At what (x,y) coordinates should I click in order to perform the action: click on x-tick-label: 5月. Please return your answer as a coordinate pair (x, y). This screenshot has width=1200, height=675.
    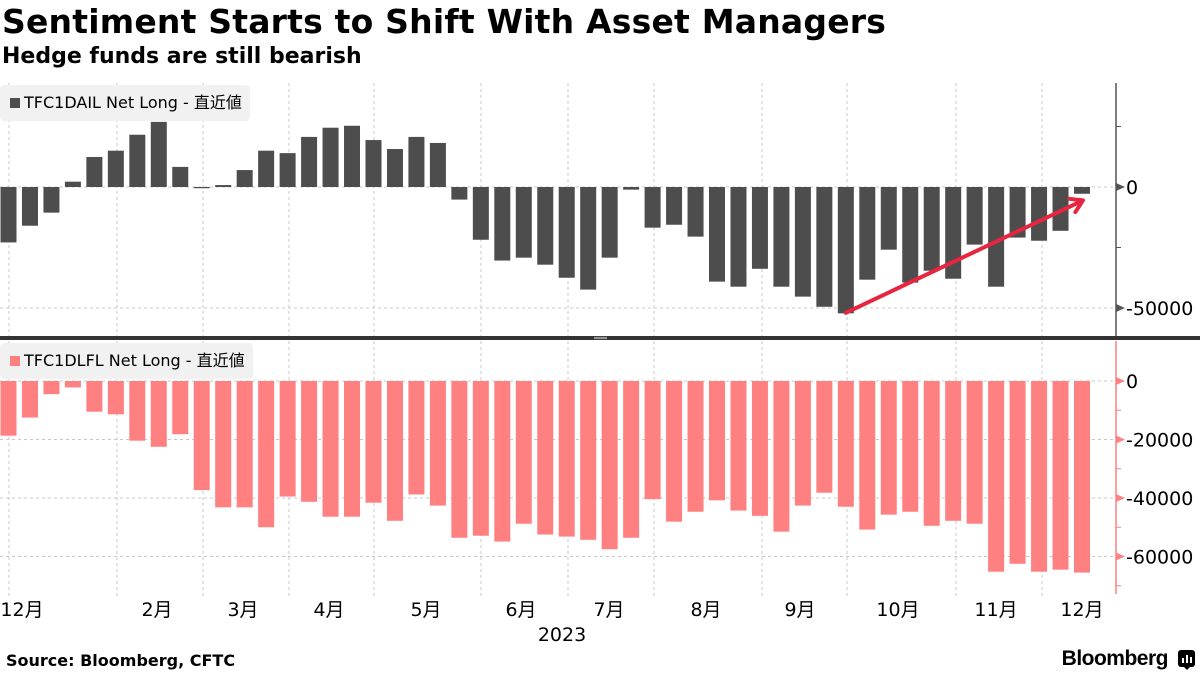
    Looking at the image, I should click on (425, 610).